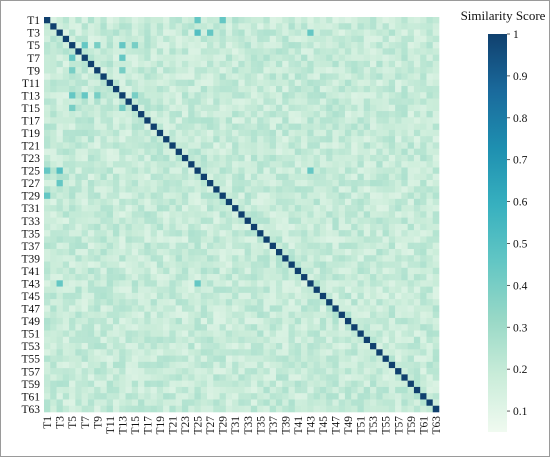 This screenshot has width=550, height=457. Describe the element at coordinates (362, 425) in the screenshot. I see `column-tick-label: T51` at that location.